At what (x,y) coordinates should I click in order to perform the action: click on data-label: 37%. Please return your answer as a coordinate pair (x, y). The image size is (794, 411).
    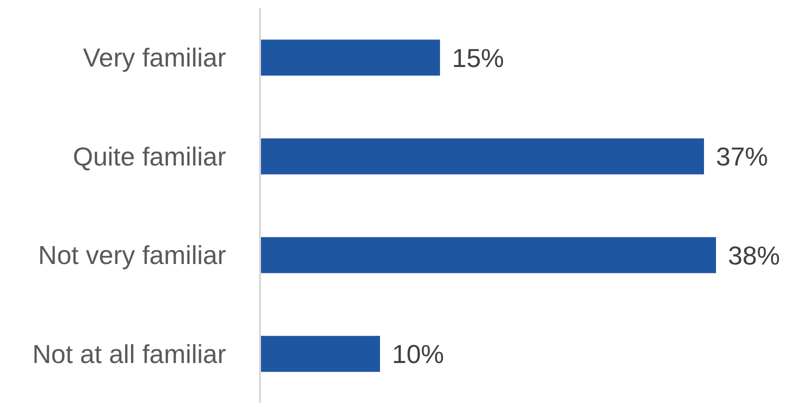
    Looking at the image, I should click on (742, 157).